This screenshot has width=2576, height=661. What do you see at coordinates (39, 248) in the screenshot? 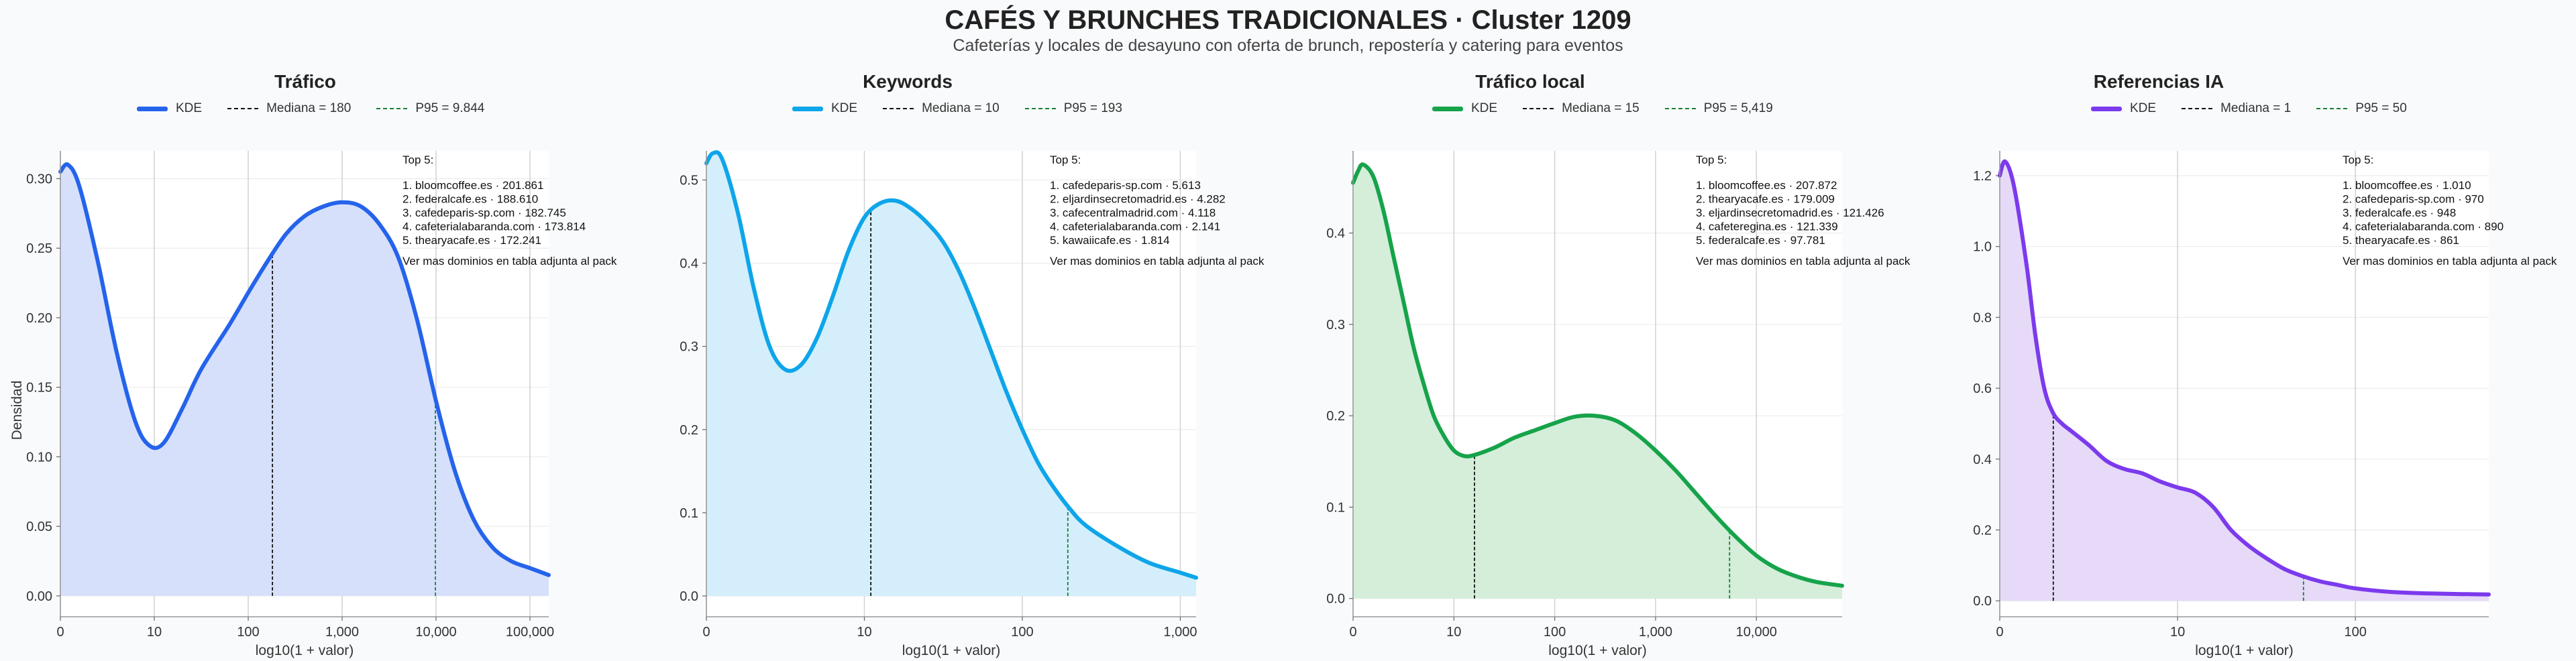
I see `y-tick-label: 0.25` at bounding box center [39, 248].